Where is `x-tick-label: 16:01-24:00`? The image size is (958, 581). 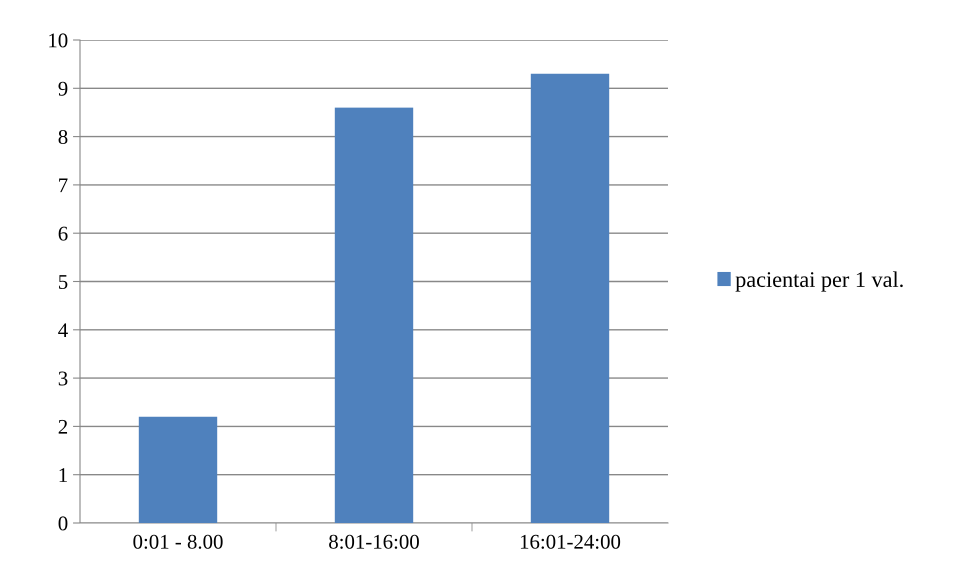 x-tick-label: 16:01-24:00 is located at coordinates (570, 541).